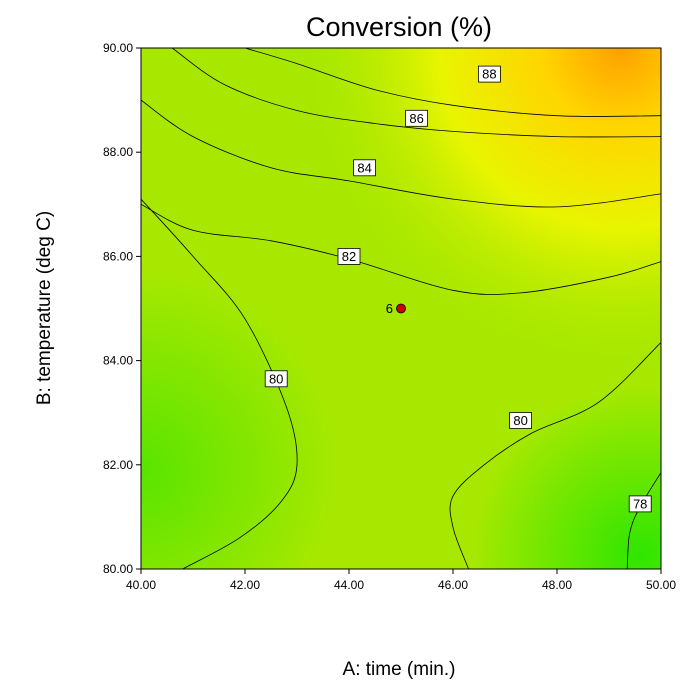 The width and height of the screenshot is (680, 692). I want to click on contour-label-78: 78, so click(640, 503).